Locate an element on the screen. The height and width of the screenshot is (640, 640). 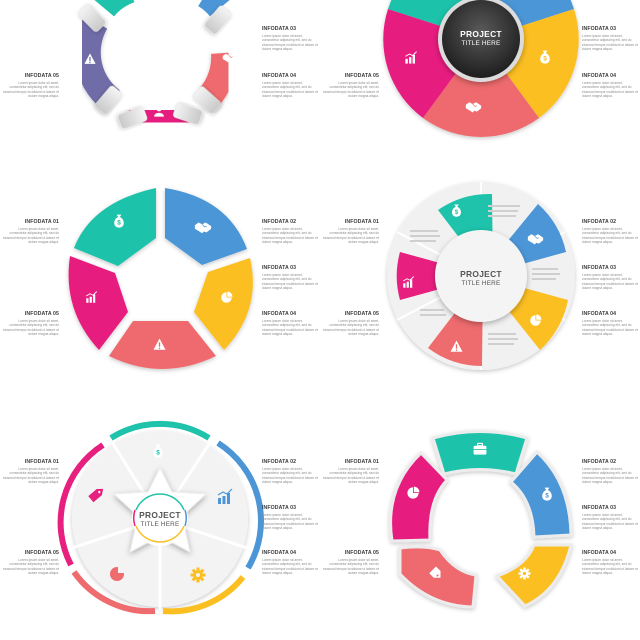
panel-3-pentagon-diagram is located at coordinates (160, 278).